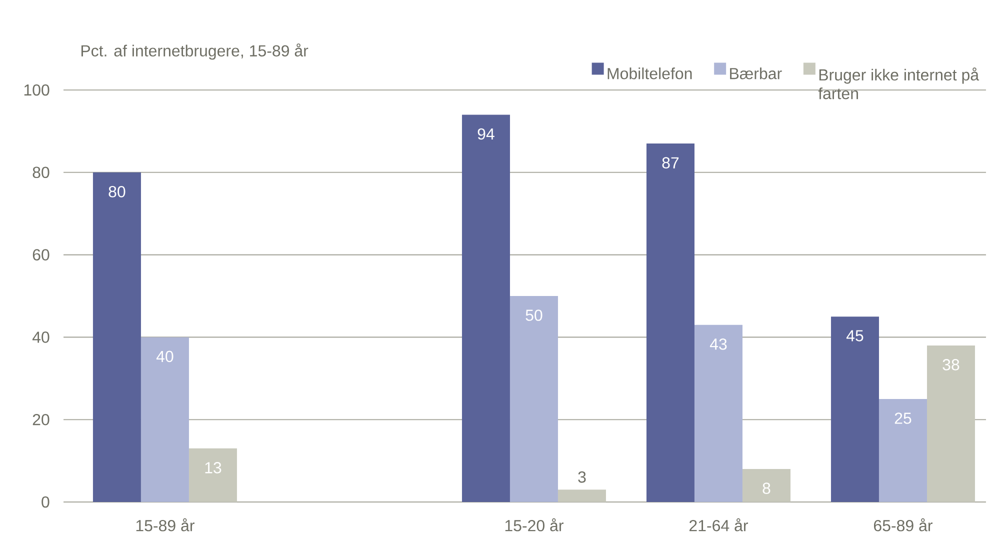 This screenshot has width=987, height=542. Describe the element at coordinates (650, 74) in the screenshot. I see `legend-label: Mobiltelefon` at that location.